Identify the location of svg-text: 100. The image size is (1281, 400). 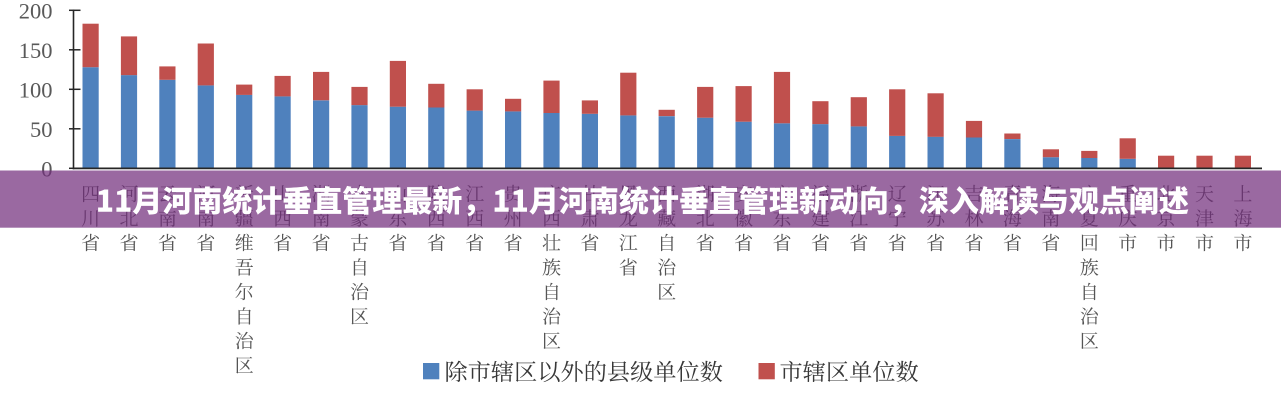
(36, 90).